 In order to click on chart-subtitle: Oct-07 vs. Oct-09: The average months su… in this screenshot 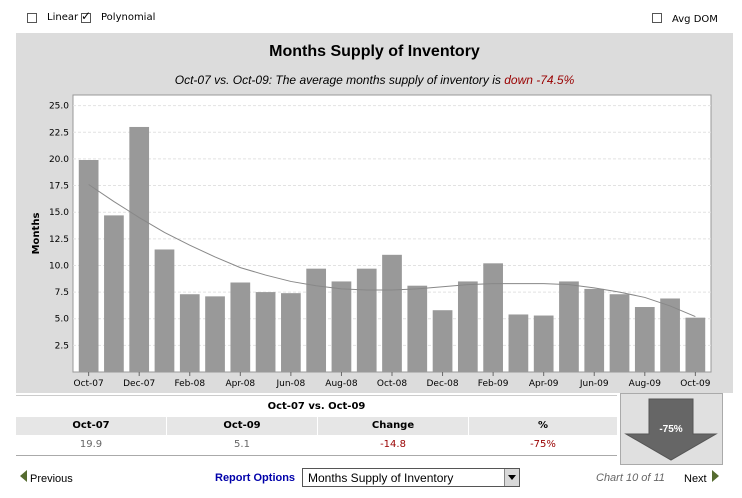, I will do `click(374, 80)`.